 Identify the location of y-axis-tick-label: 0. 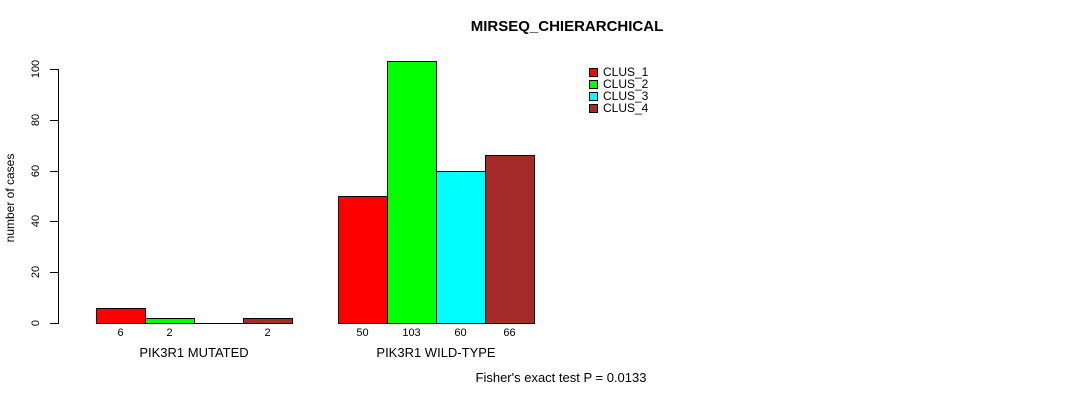
(36, 323).